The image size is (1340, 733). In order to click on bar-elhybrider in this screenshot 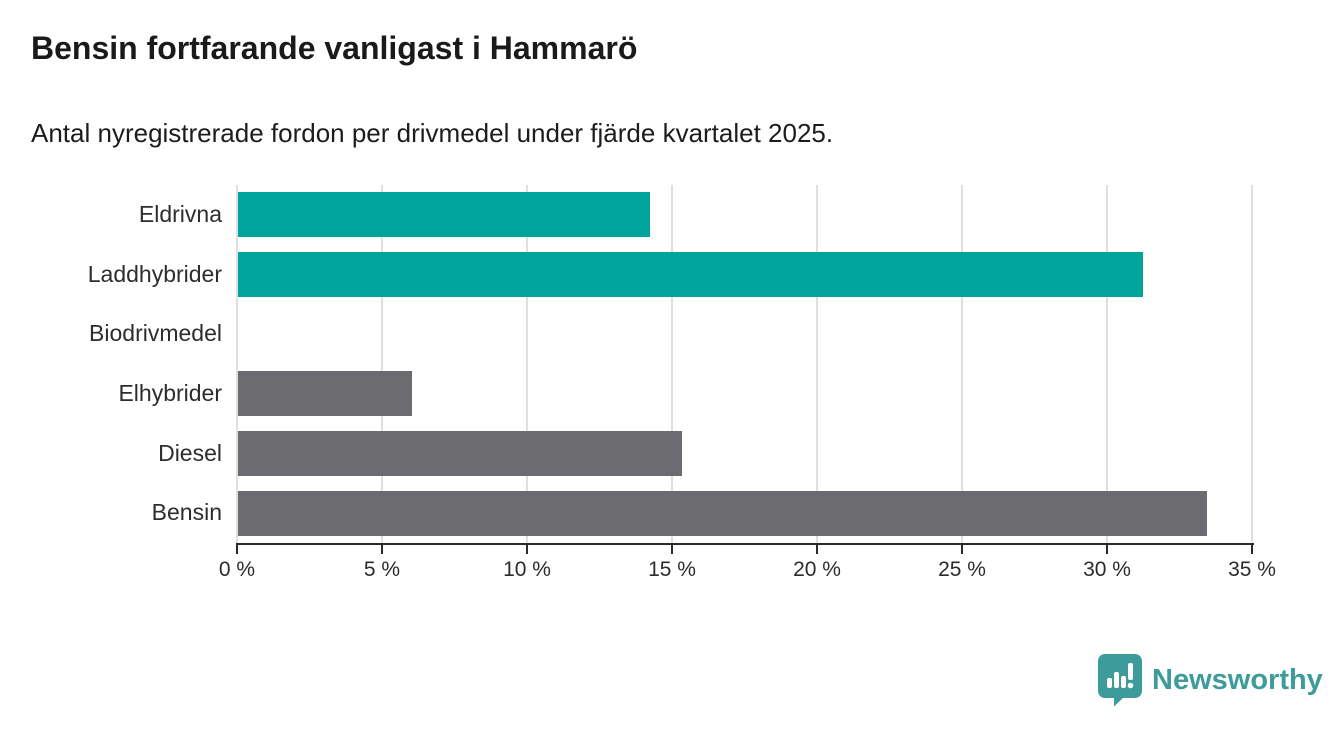, I will do `click(325, 394)`.